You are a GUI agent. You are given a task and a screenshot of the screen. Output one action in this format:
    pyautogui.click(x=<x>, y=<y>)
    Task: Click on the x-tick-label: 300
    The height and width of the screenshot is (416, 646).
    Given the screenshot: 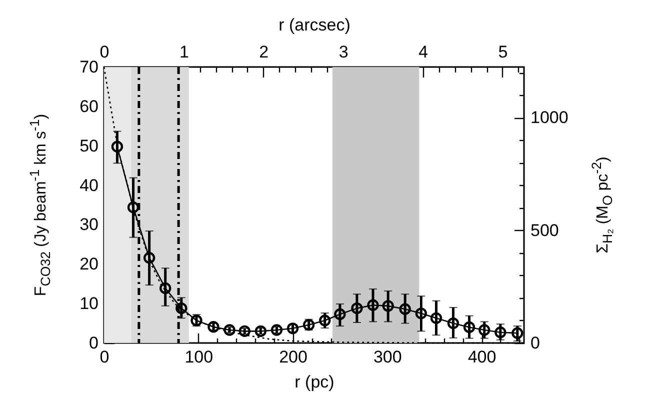 What is the action you would take?
    pyautogui.click(x=387, y=357)
    